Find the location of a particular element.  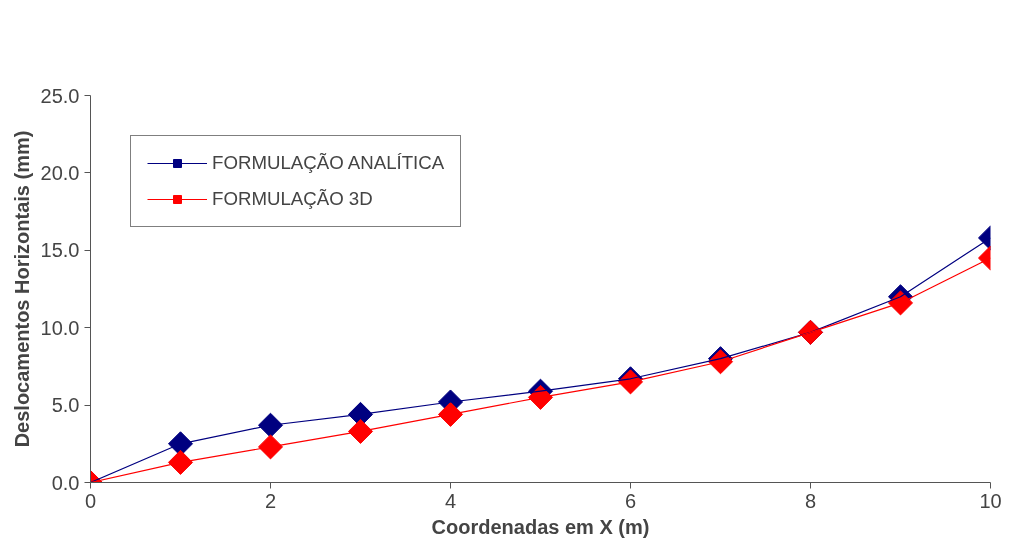

x-tick-label: 6 is located at coordinates (630, 500).